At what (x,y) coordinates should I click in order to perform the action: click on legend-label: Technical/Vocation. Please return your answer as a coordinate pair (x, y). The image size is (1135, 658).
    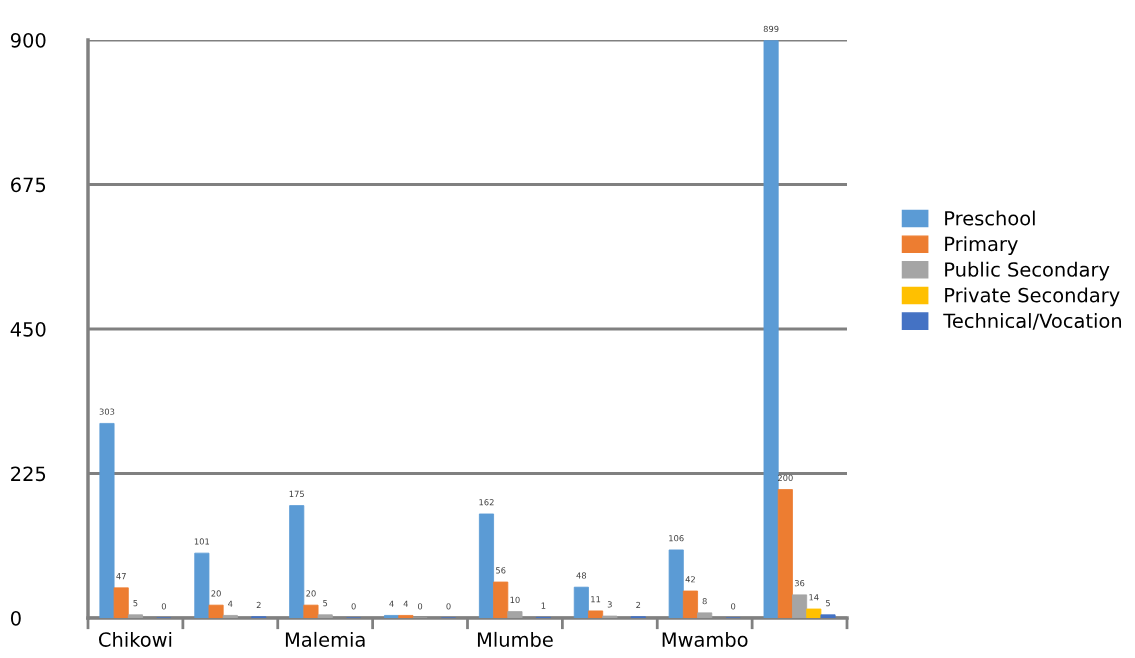
    Looking at the image, I should click on (1032, 321).